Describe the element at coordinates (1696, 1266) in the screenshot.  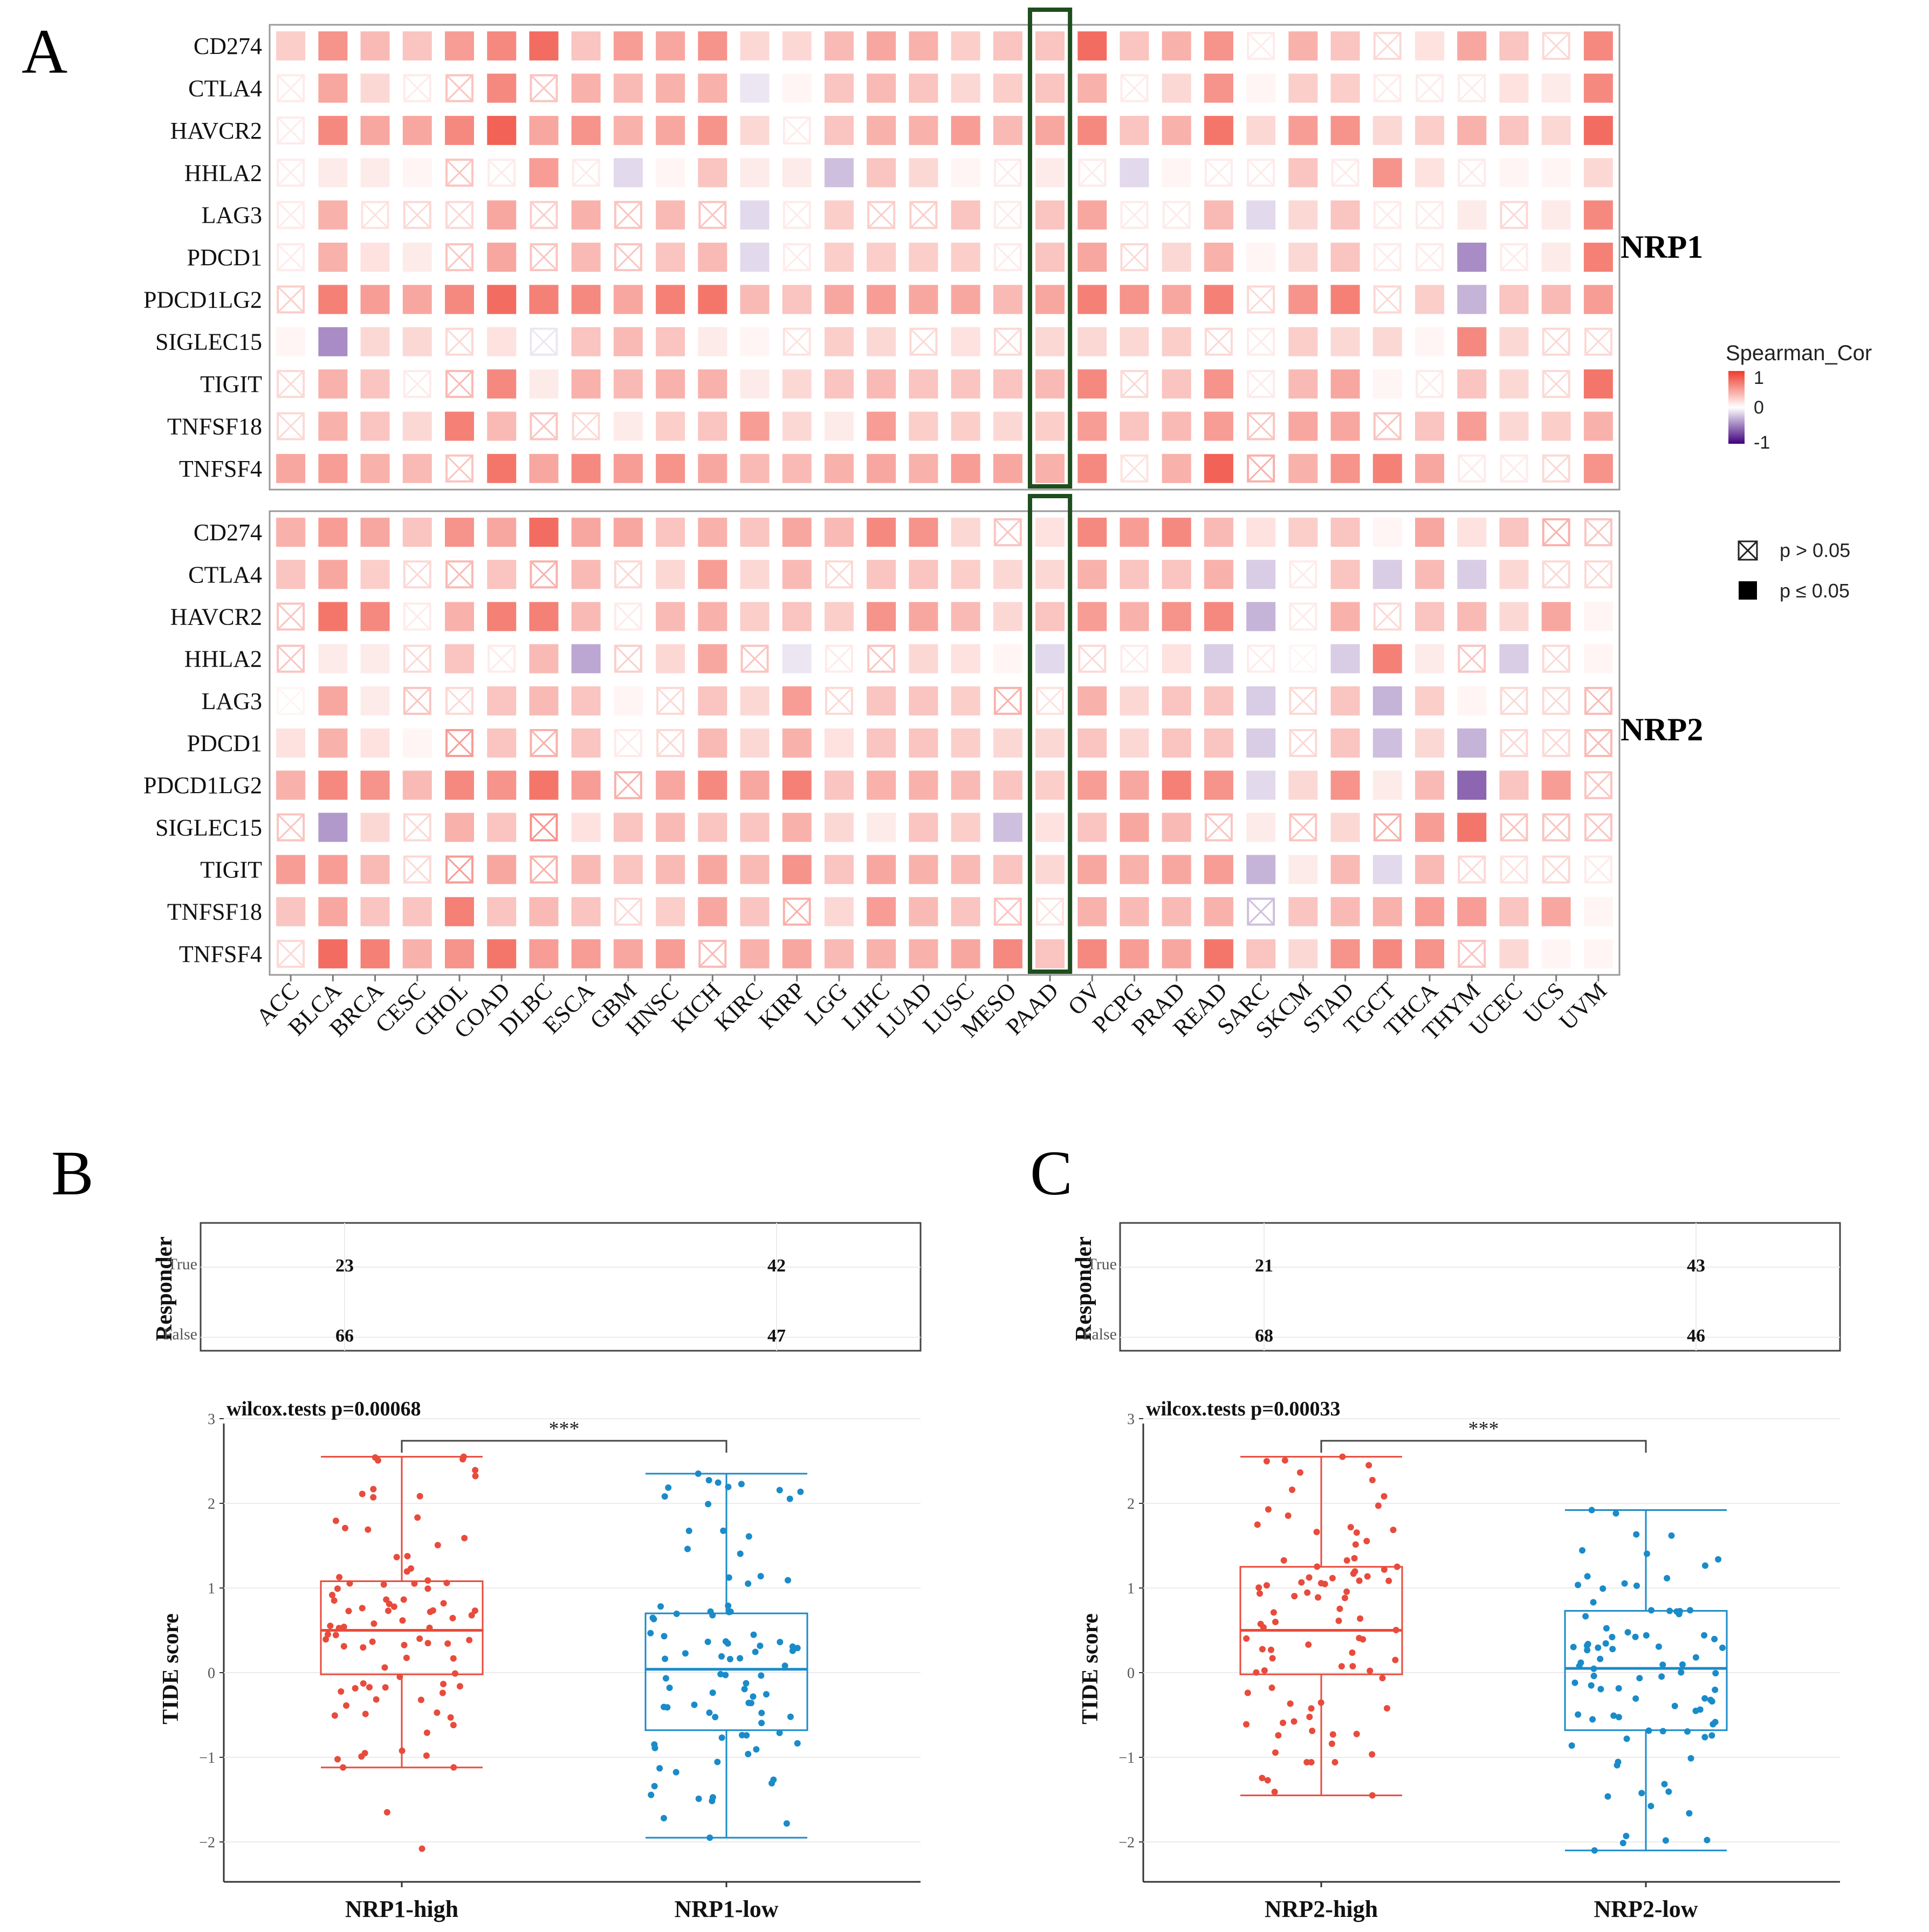
I see `responder-count: 43` at that location.